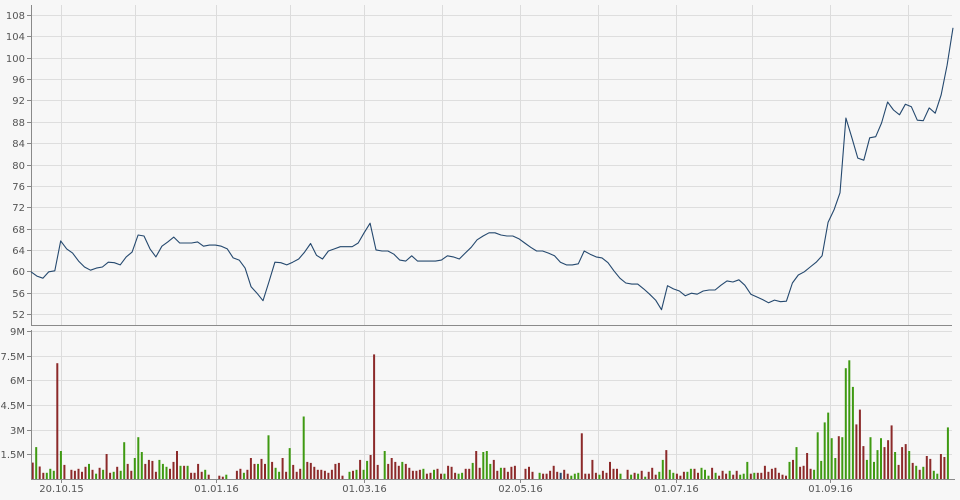 The width and height of the screenshot is (960, 500). I want to click on price-tick-label: 92, so click(18, 101).